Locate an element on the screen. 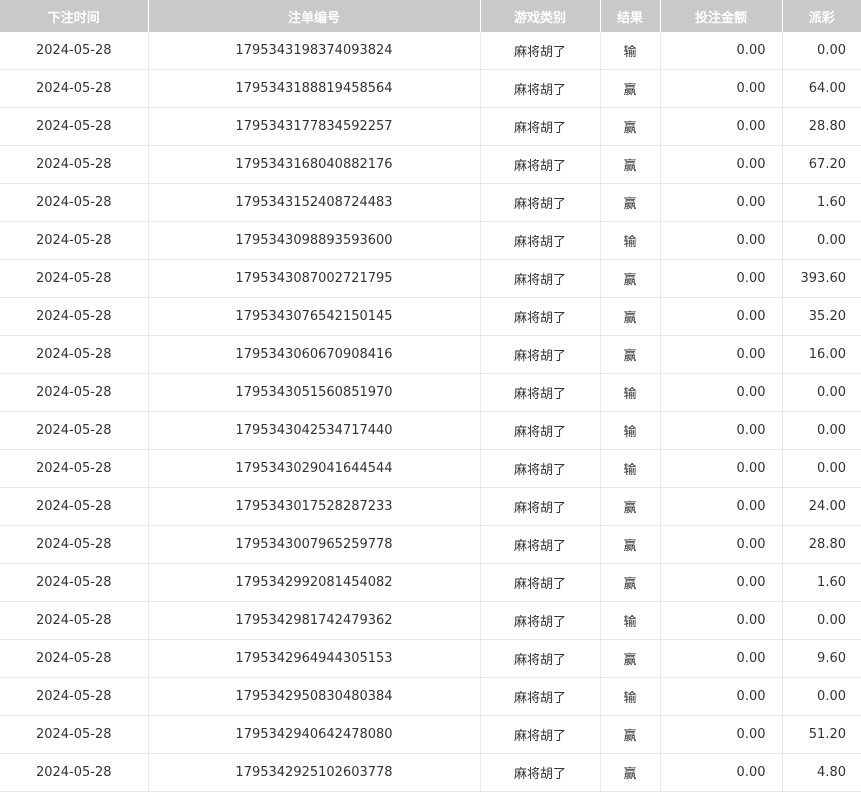 The height and width of the screenshot is (792, 861). header-result: 结果 is located at coordinates (629, 16).